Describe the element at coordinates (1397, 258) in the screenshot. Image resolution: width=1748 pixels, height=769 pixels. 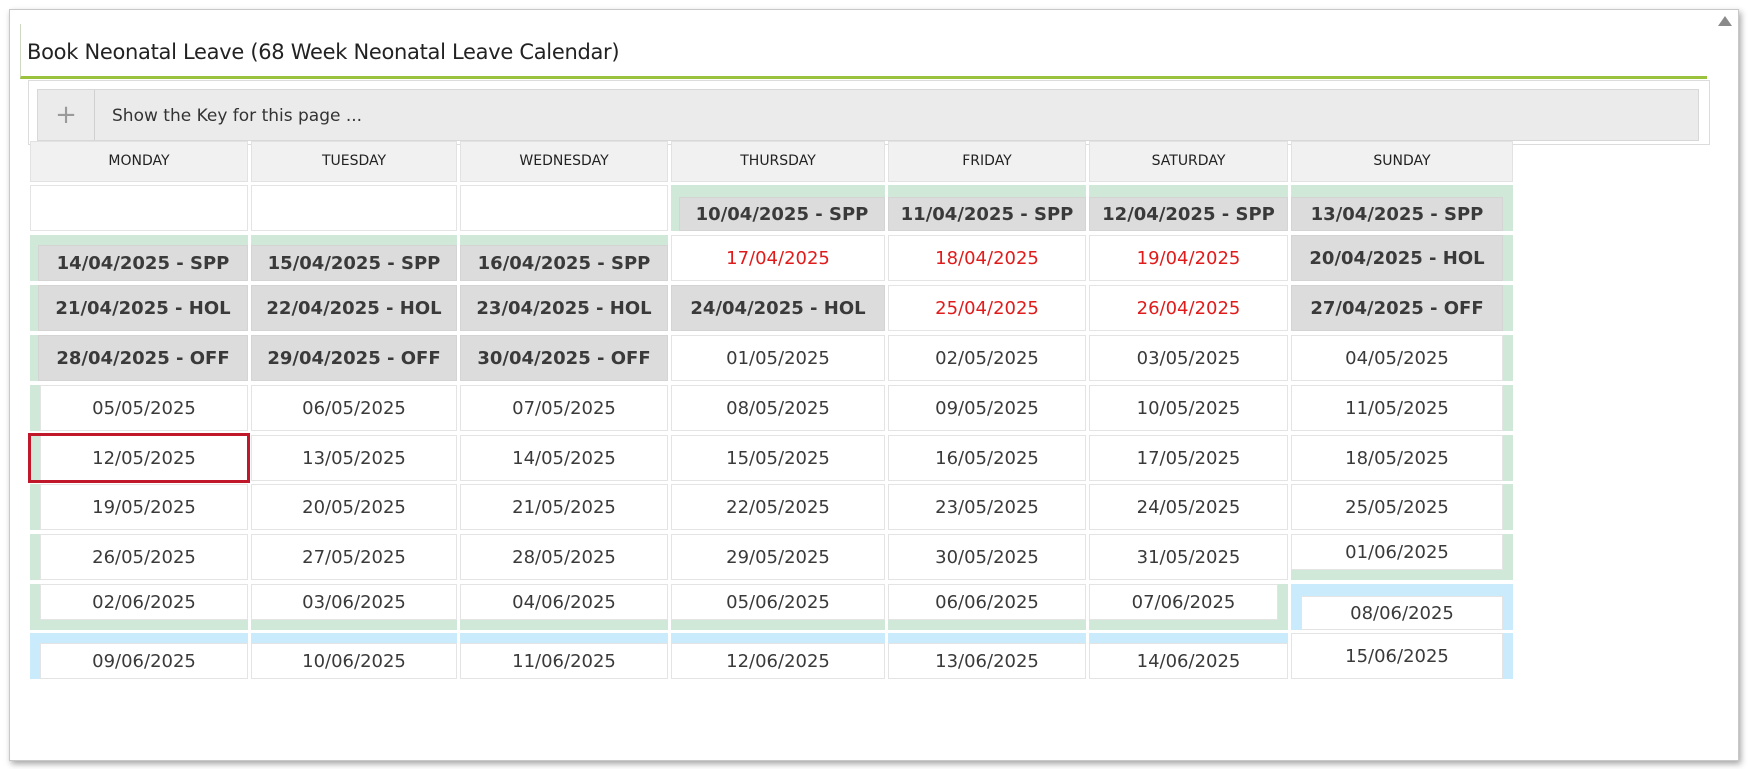
I see `calendar-day-label: 20/04/2025 - HOL` at that location.